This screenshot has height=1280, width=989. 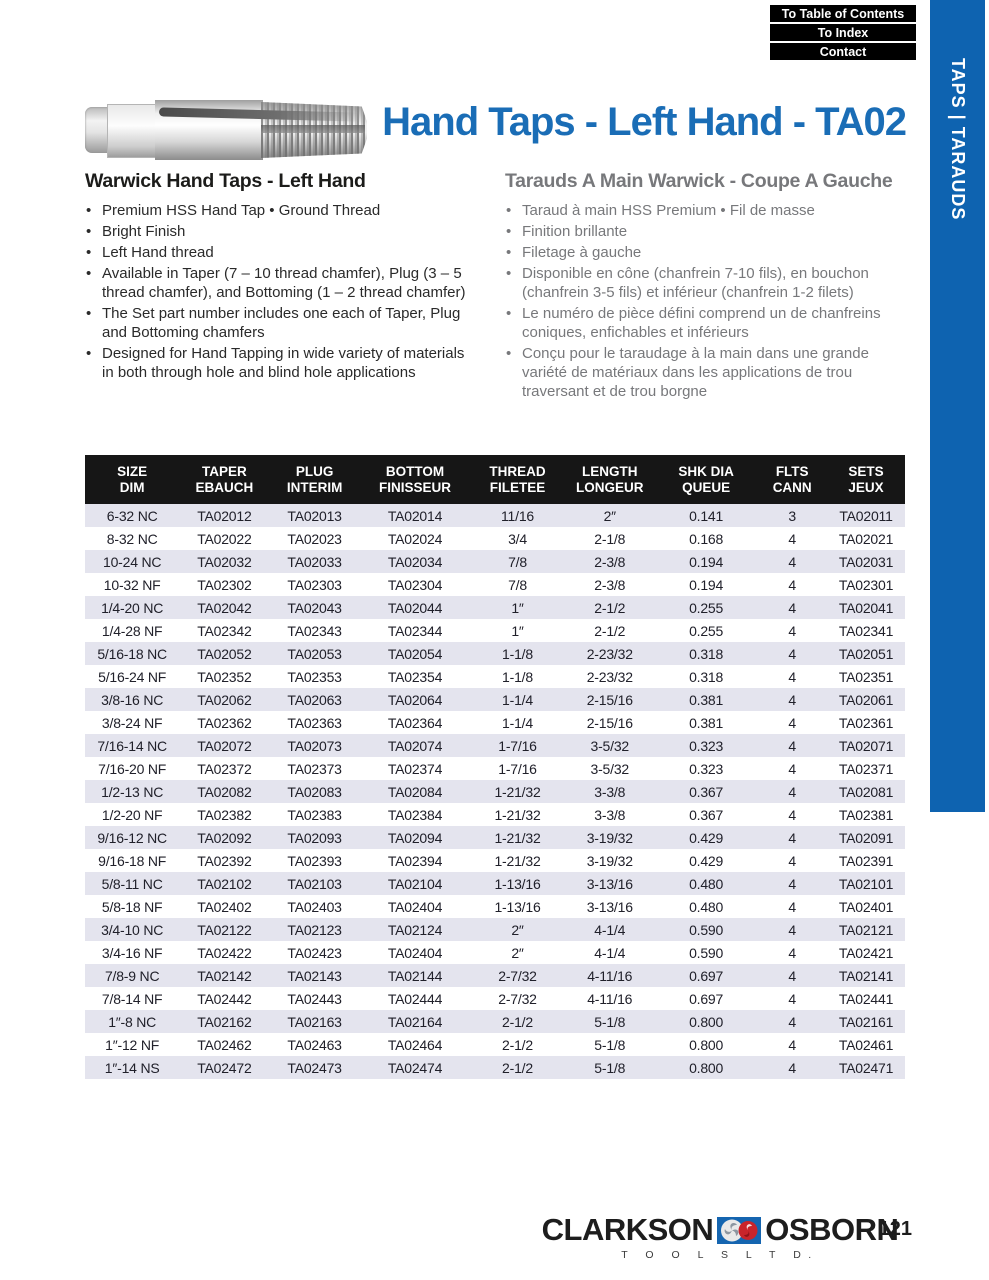 I want to click on table-cell: 0.323, so click(x=706, y=745).